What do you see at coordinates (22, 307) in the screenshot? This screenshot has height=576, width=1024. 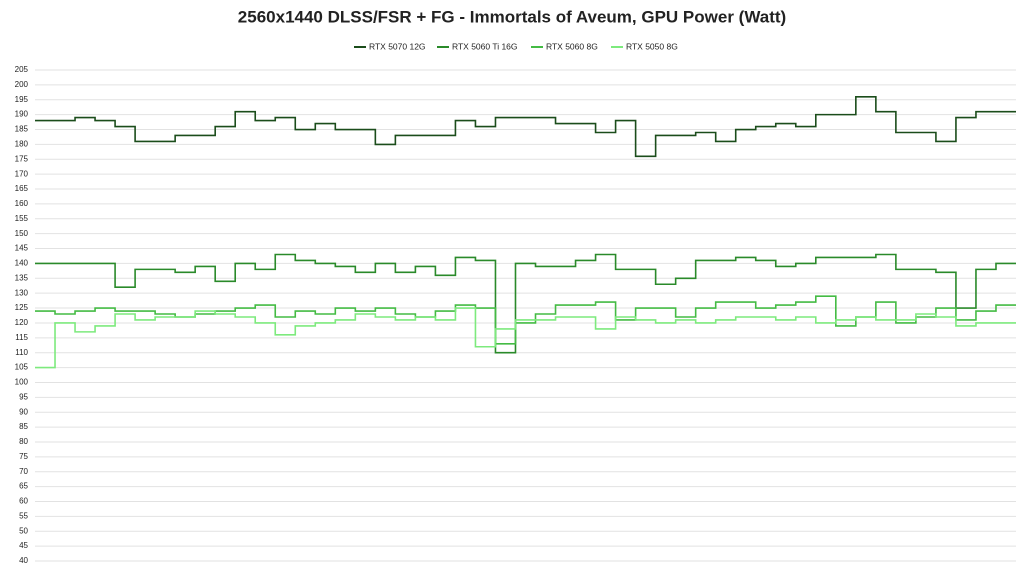 I see `y-tick-label: 125` at bounding box center [22, 307].